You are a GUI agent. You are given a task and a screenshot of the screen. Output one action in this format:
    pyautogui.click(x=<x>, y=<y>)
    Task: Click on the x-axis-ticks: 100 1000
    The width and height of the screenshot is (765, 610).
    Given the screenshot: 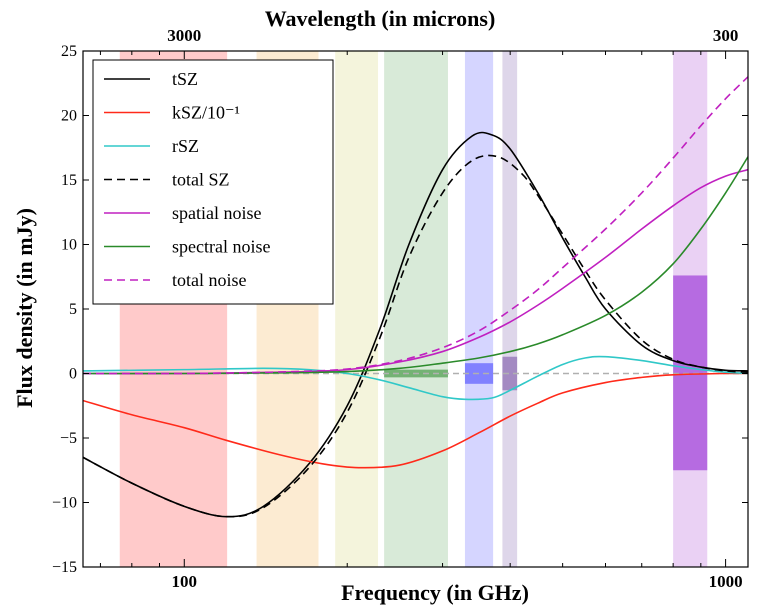 What is the action you would take?
    pyautogui.click(x=421, y=575)
    